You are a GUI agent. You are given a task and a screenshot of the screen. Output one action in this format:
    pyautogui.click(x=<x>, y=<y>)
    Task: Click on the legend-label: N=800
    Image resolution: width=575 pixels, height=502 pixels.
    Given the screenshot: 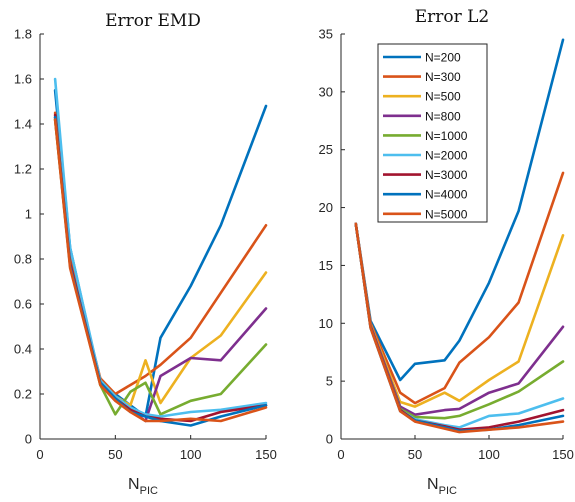 What is the action you would take?
    pyautogui.click(x=443, y=116)
    